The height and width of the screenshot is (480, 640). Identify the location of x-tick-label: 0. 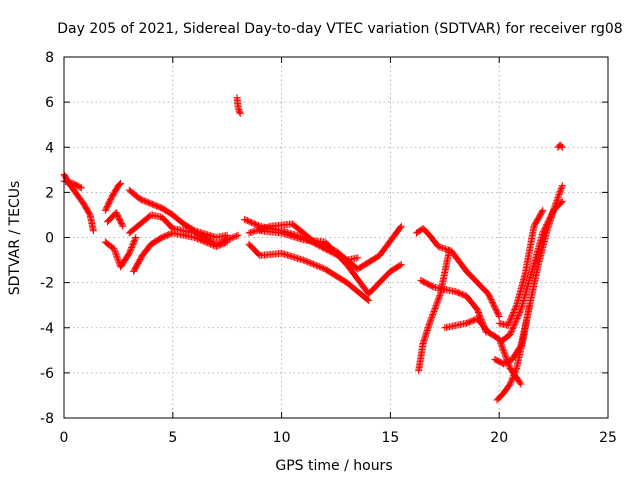
(64, 438).